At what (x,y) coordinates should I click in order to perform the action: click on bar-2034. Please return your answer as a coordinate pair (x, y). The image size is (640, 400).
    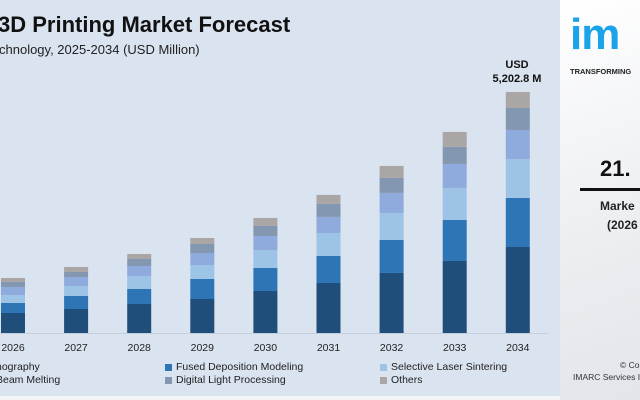
    Looking at the image, I should click on (517, 212).